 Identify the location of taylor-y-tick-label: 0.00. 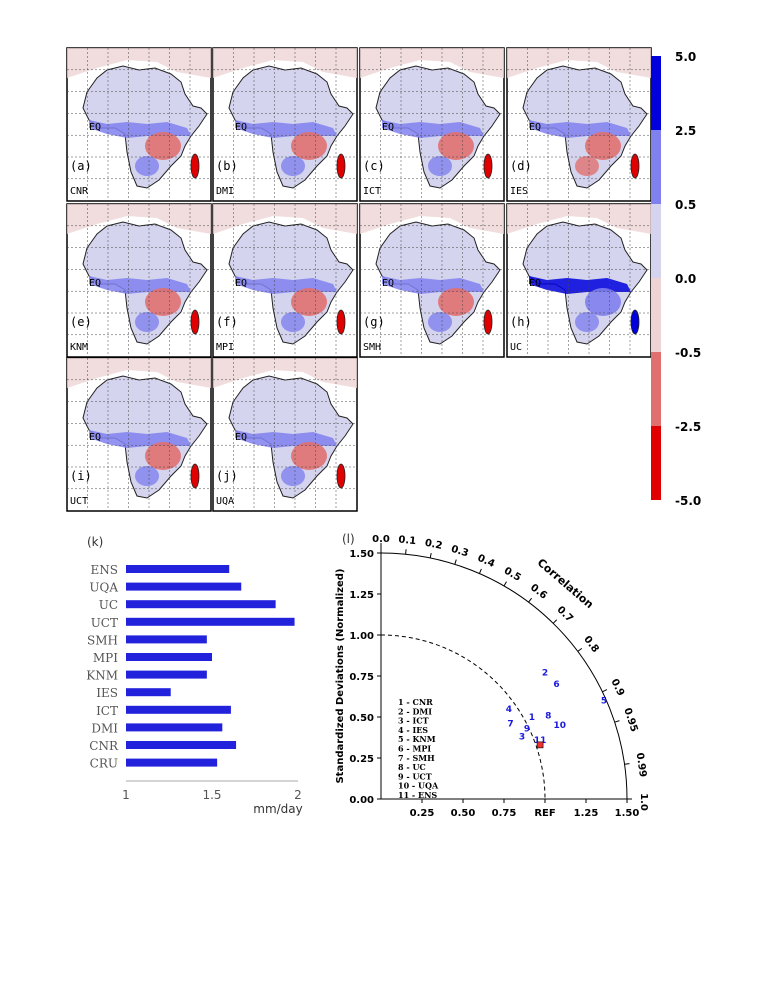
(361, 800).